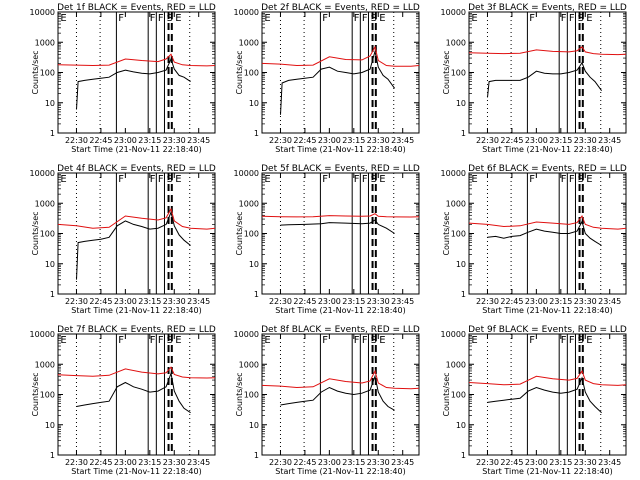  What do you see at coordinates (136, 8) in the screenshot?
I see `panel-title: Det 1f BLACK = Events, RED = LLD` at bounding box center [136, 8].